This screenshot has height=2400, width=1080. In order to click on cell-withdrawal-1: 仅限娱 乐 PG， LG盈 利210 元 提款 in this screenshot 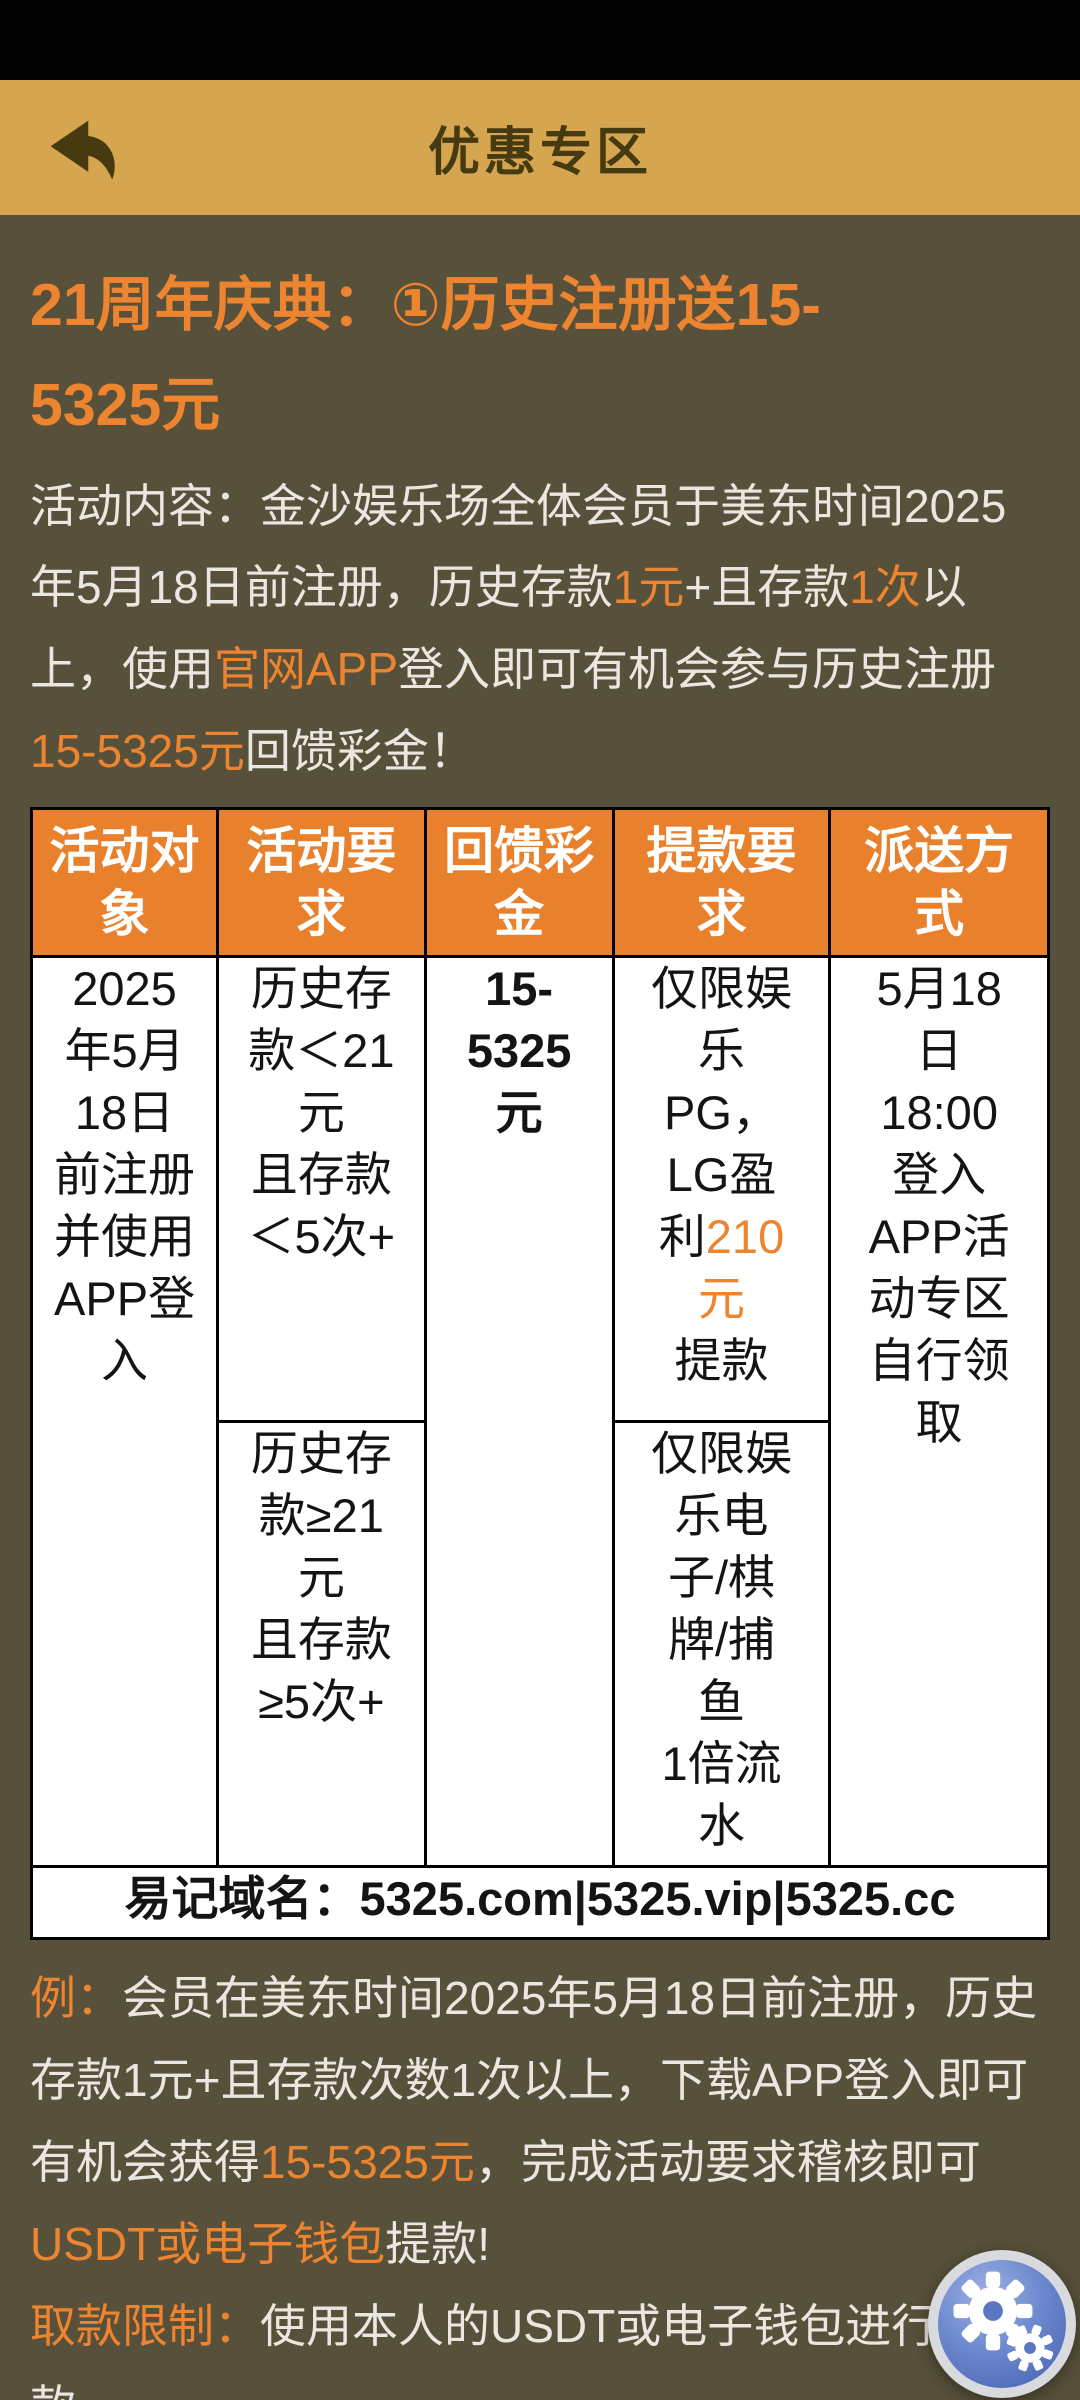, I will do `click(721, 1189)`.